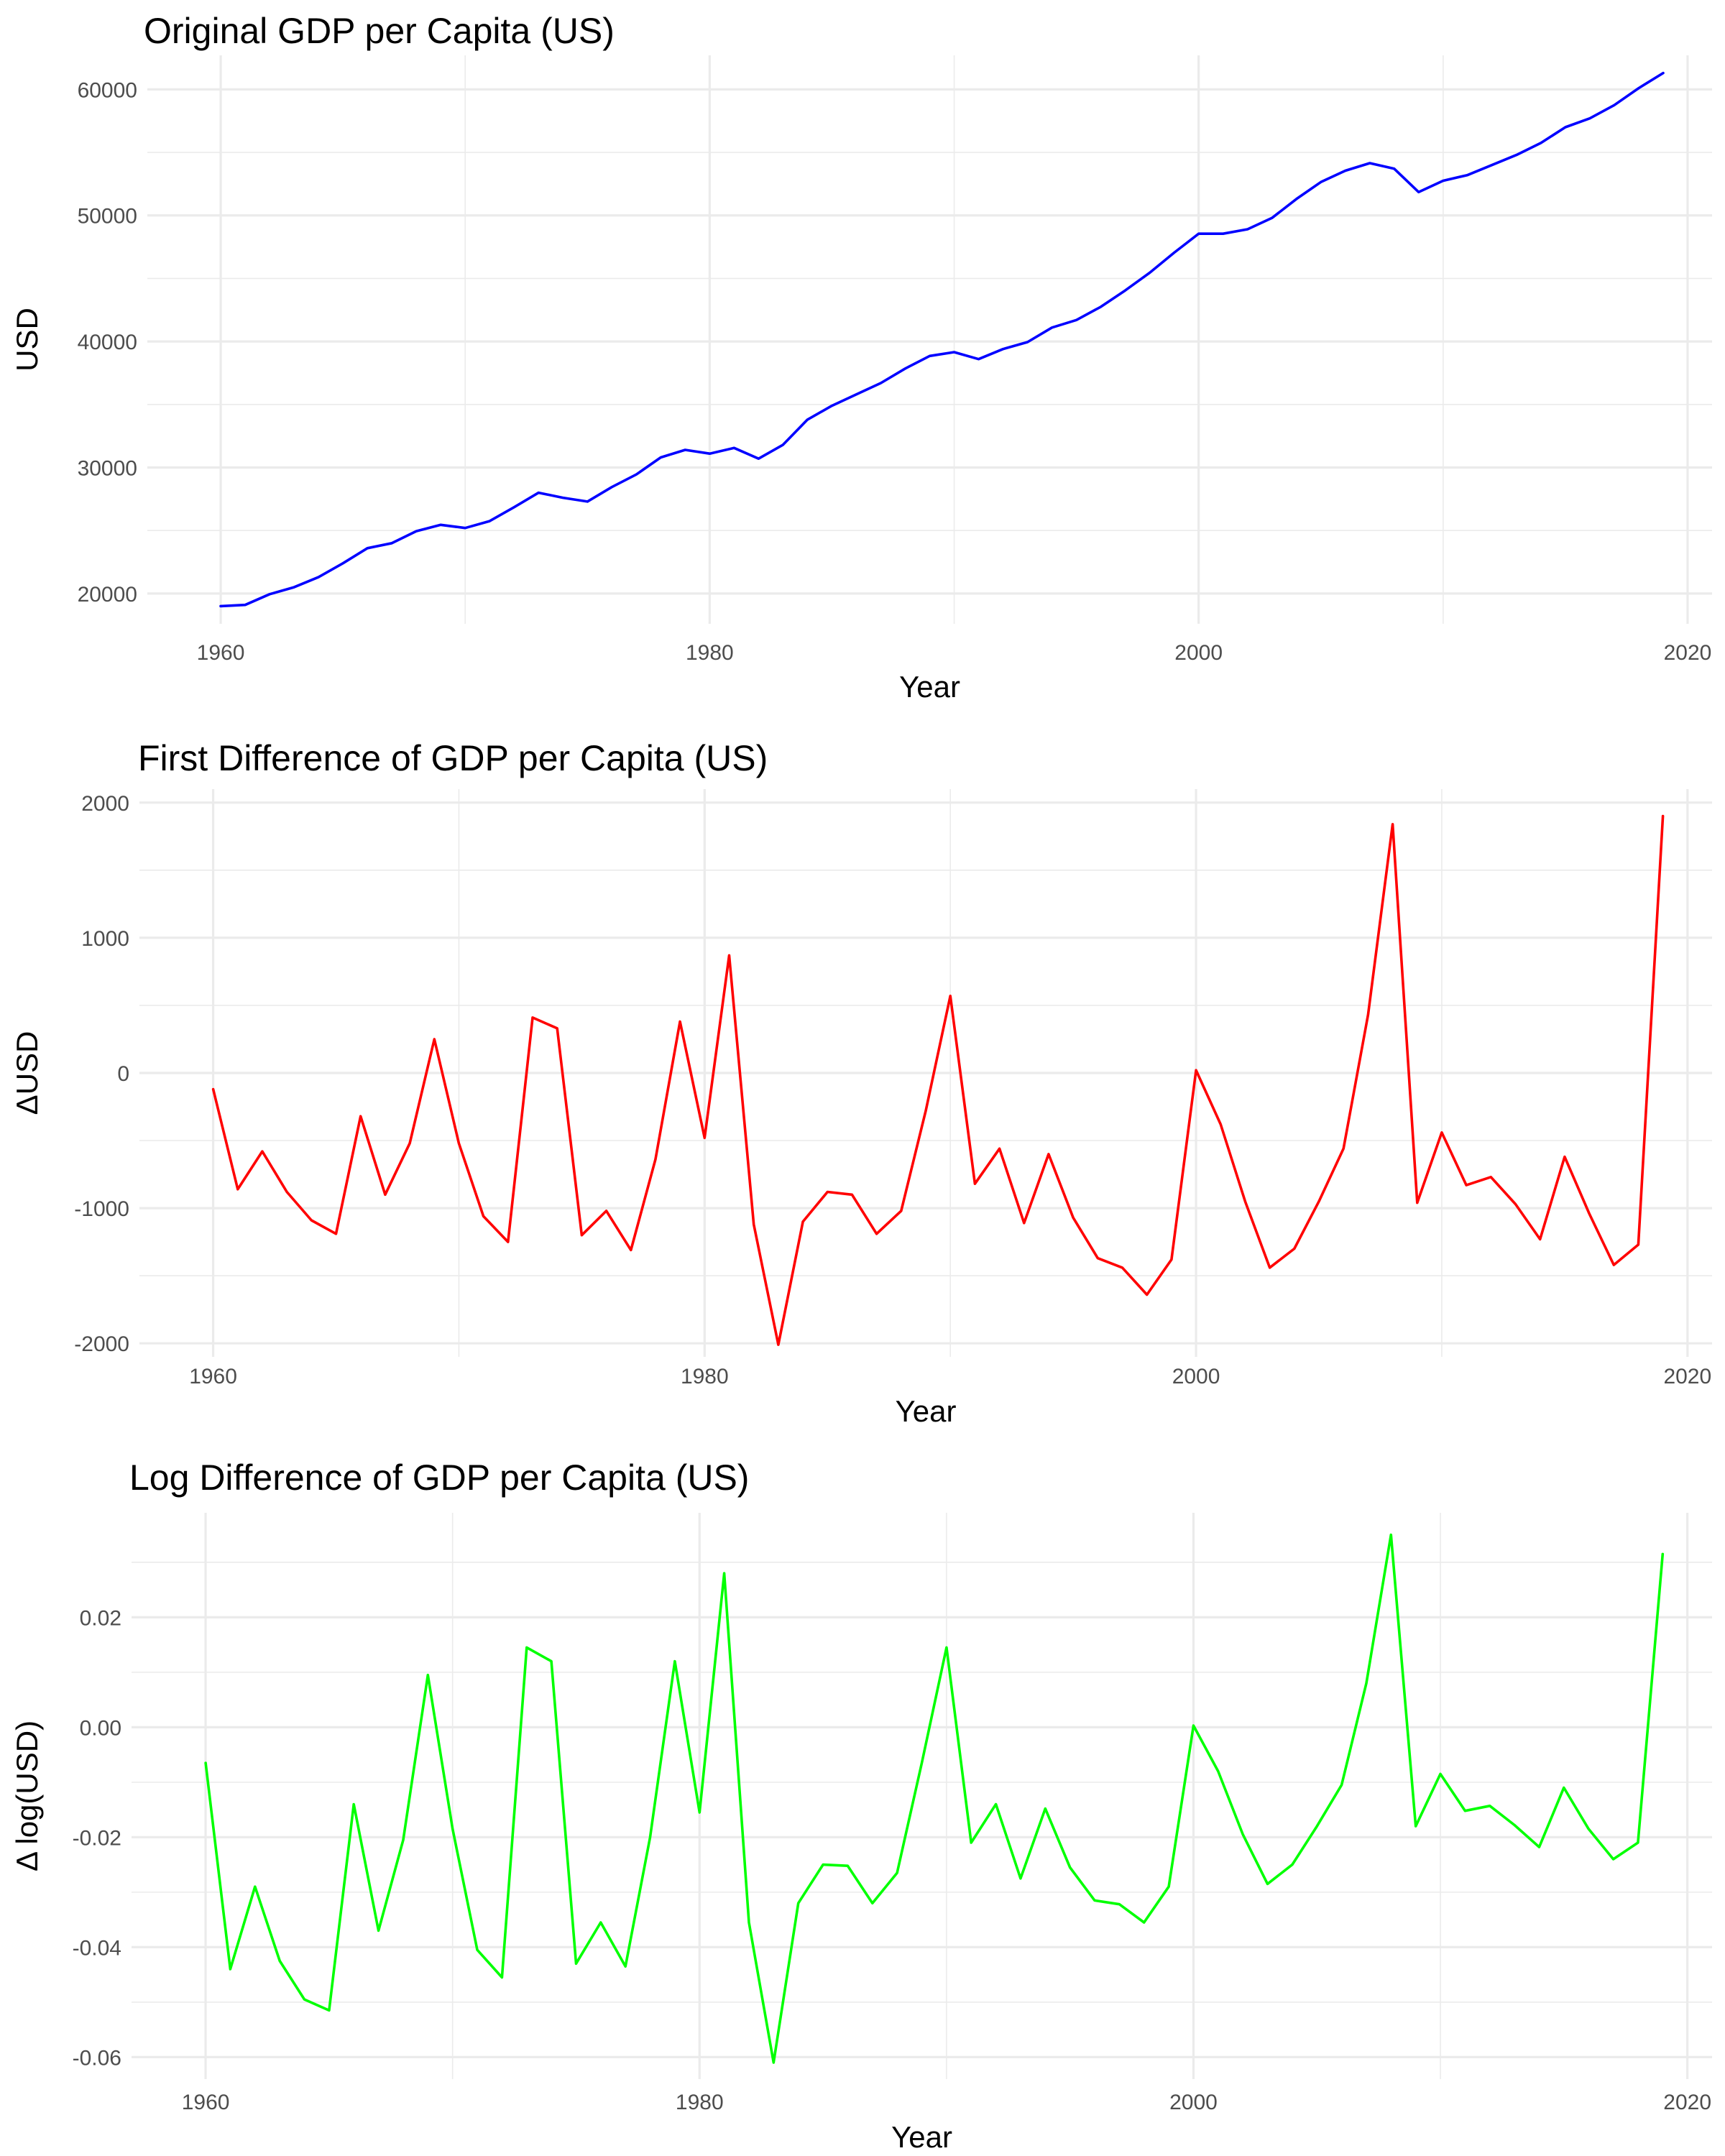  Describe the element at coordinates (105, 804) in the screenshot. I see `y-tick-label: 2000` at that location.